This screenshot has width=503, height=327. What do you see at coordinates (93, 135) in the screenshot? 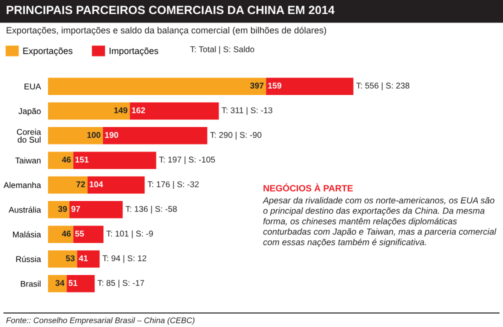
I see `data-label: 100` at bounding box center [93, 135].